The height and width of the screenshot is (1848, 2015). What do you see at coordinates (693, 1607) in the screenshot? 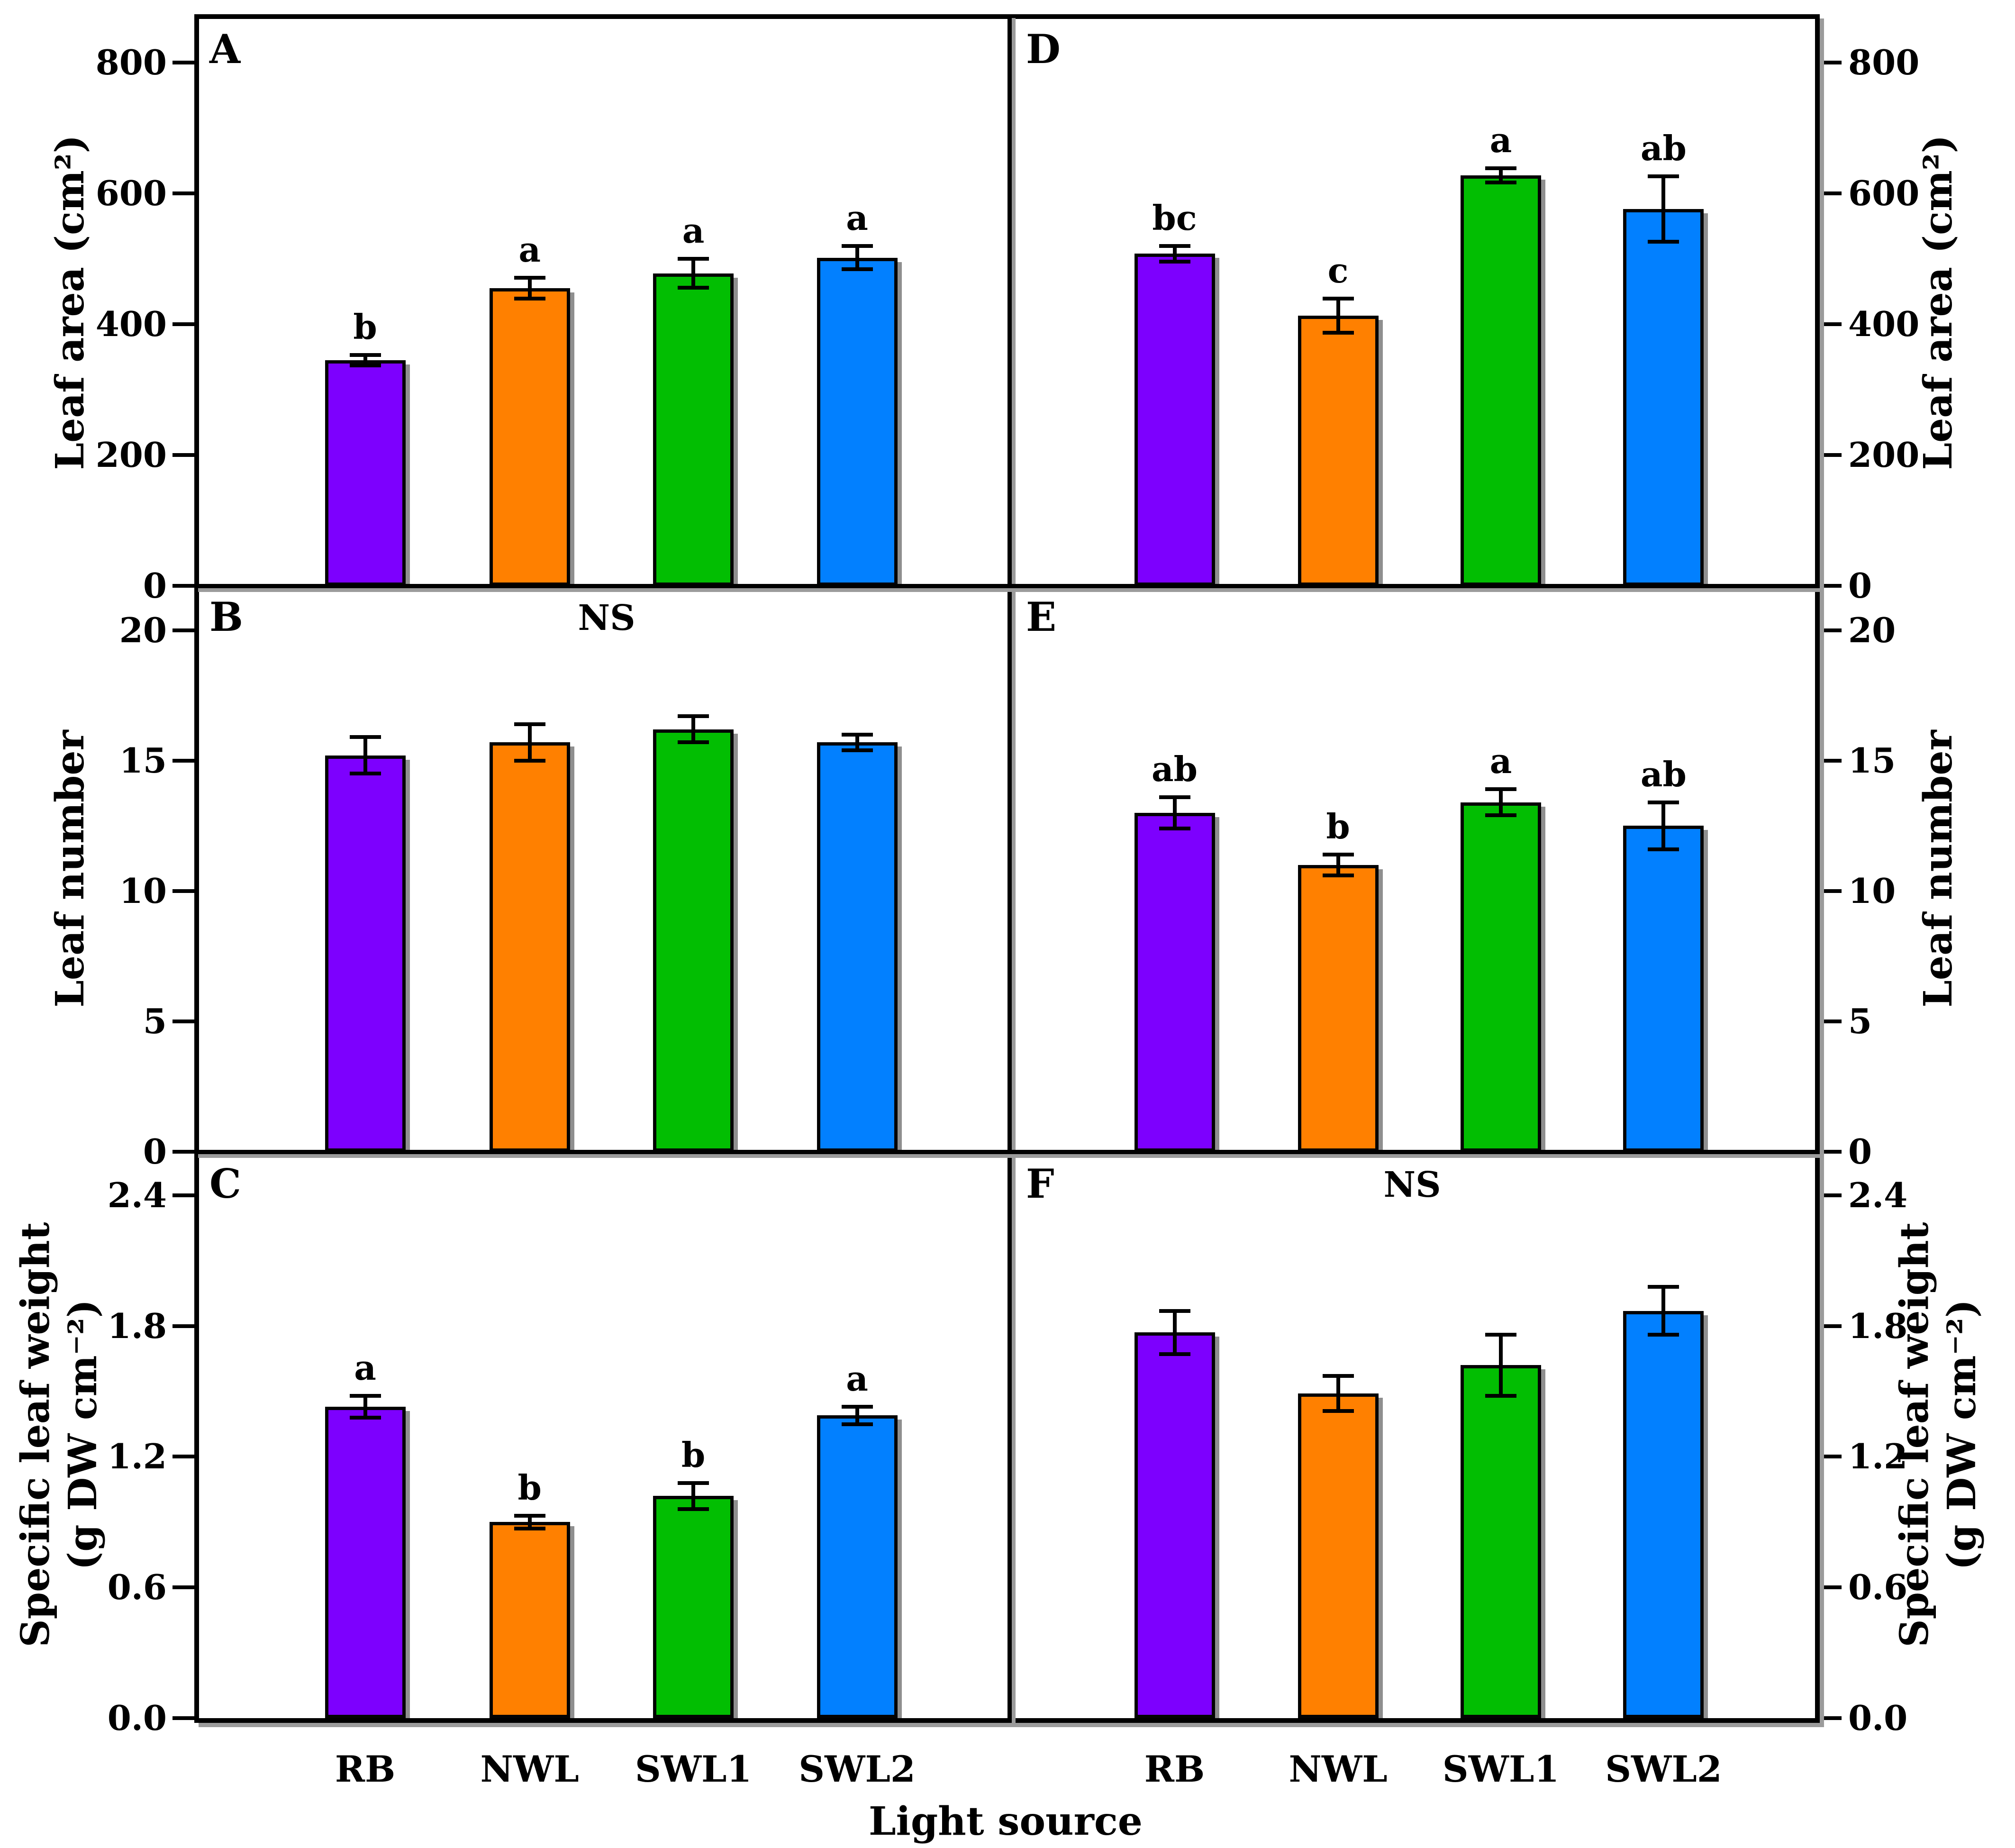
I see `bar-swl1-panel-c` at bounding box center [693, 1607].